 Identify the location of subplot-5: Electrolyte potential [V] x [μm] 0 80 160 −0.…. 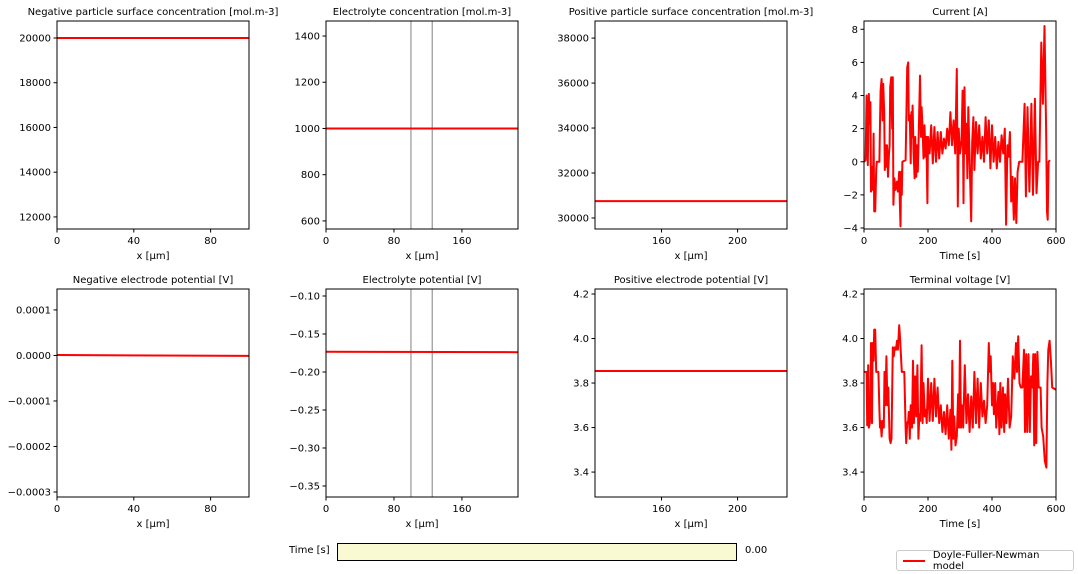
(404, 402).